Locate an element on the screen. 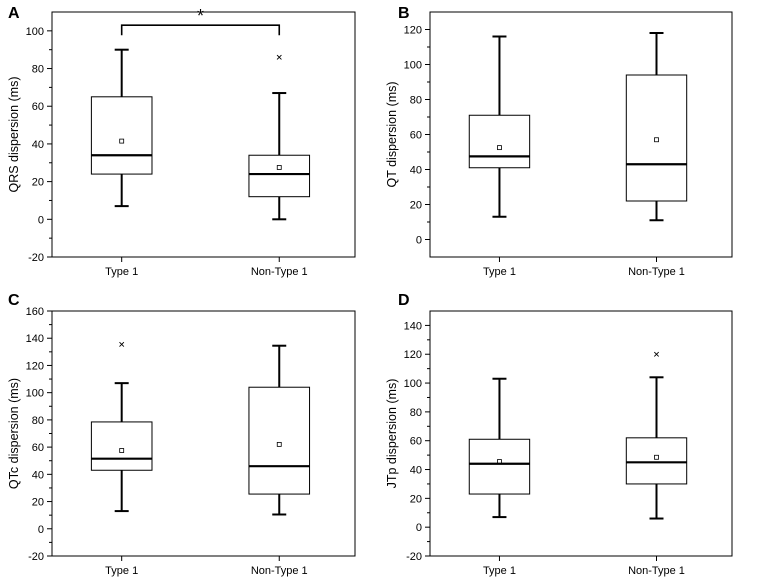 This screenshot has height=581, width=759. y-axis-label: QTc dispersion (ms) is located at coordinates (14, 433).